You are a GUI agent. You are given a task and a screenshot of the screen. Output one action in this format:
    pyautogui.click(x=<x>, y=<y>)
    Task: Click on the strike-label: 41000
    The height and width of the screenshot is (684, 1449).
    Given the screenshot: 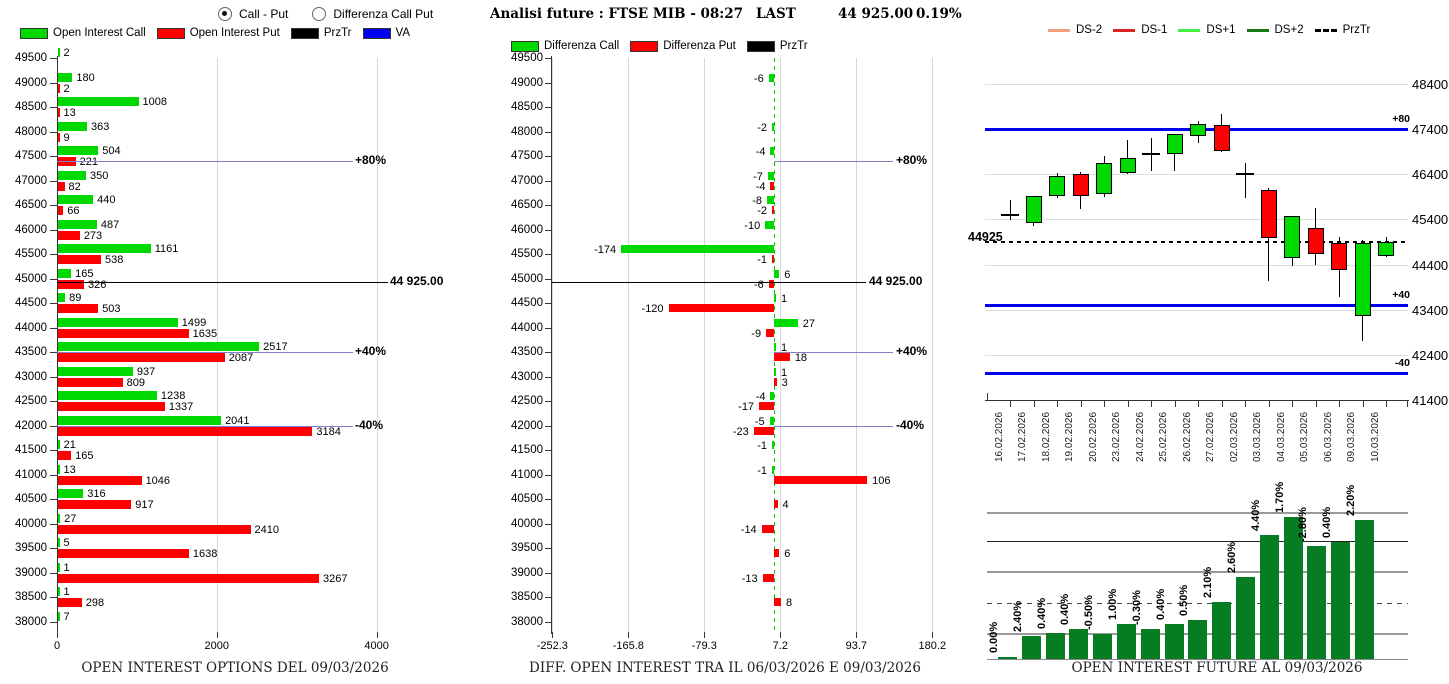 What is the action you would take?
    pyautogui.click(x=31, y=474)
    